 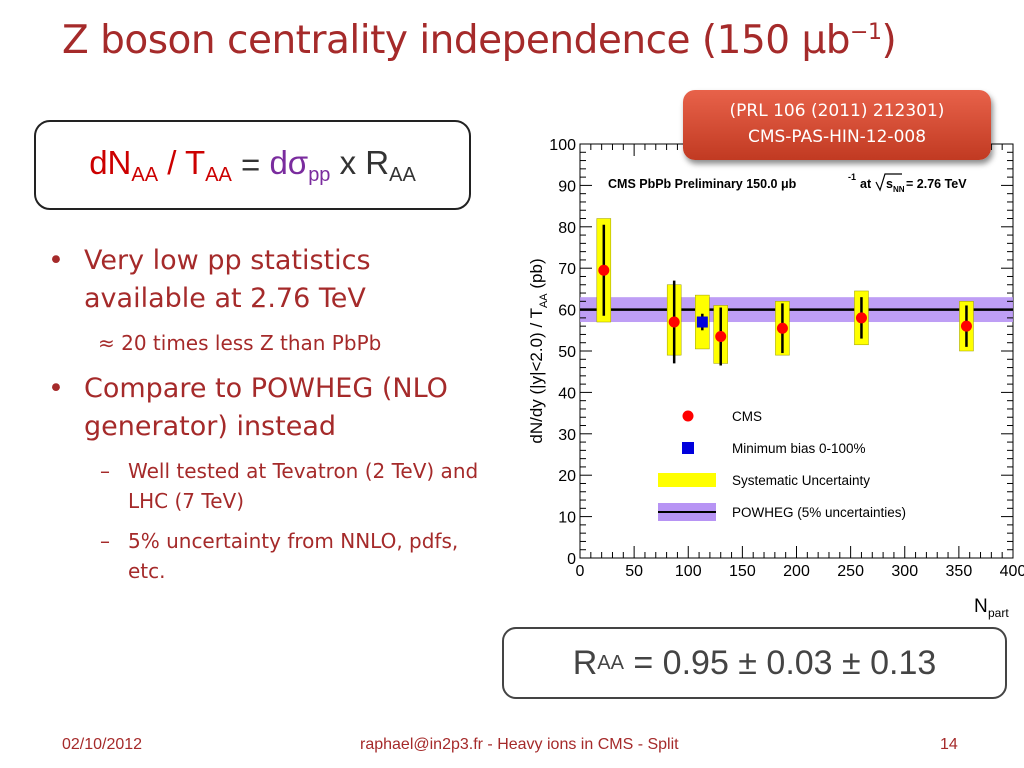 I want to click on y-tick-label: 10, so click(x=567, y=518).